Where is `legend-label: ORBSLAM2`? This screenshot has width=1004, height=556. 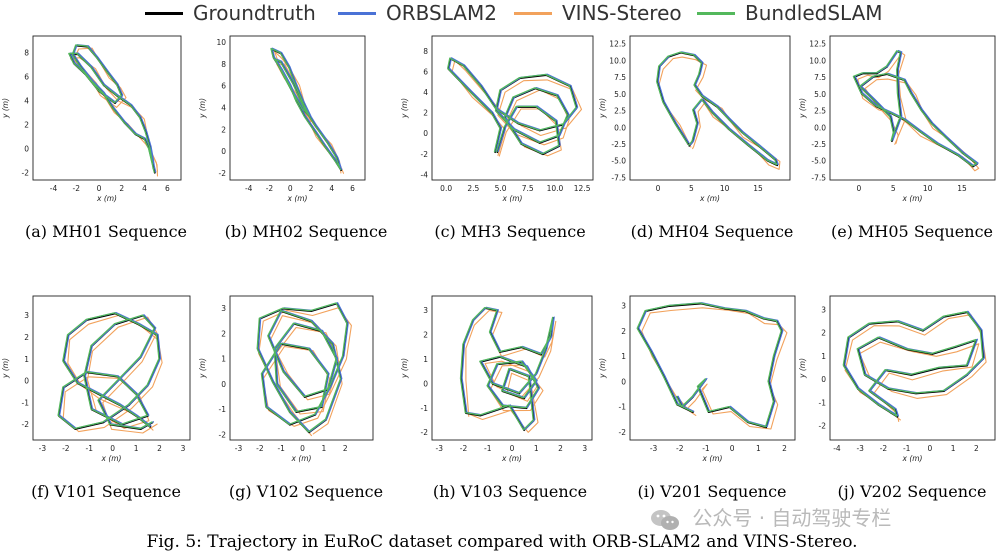 legend-label: ORBSLAM2 is located at coordinates (441, 13).